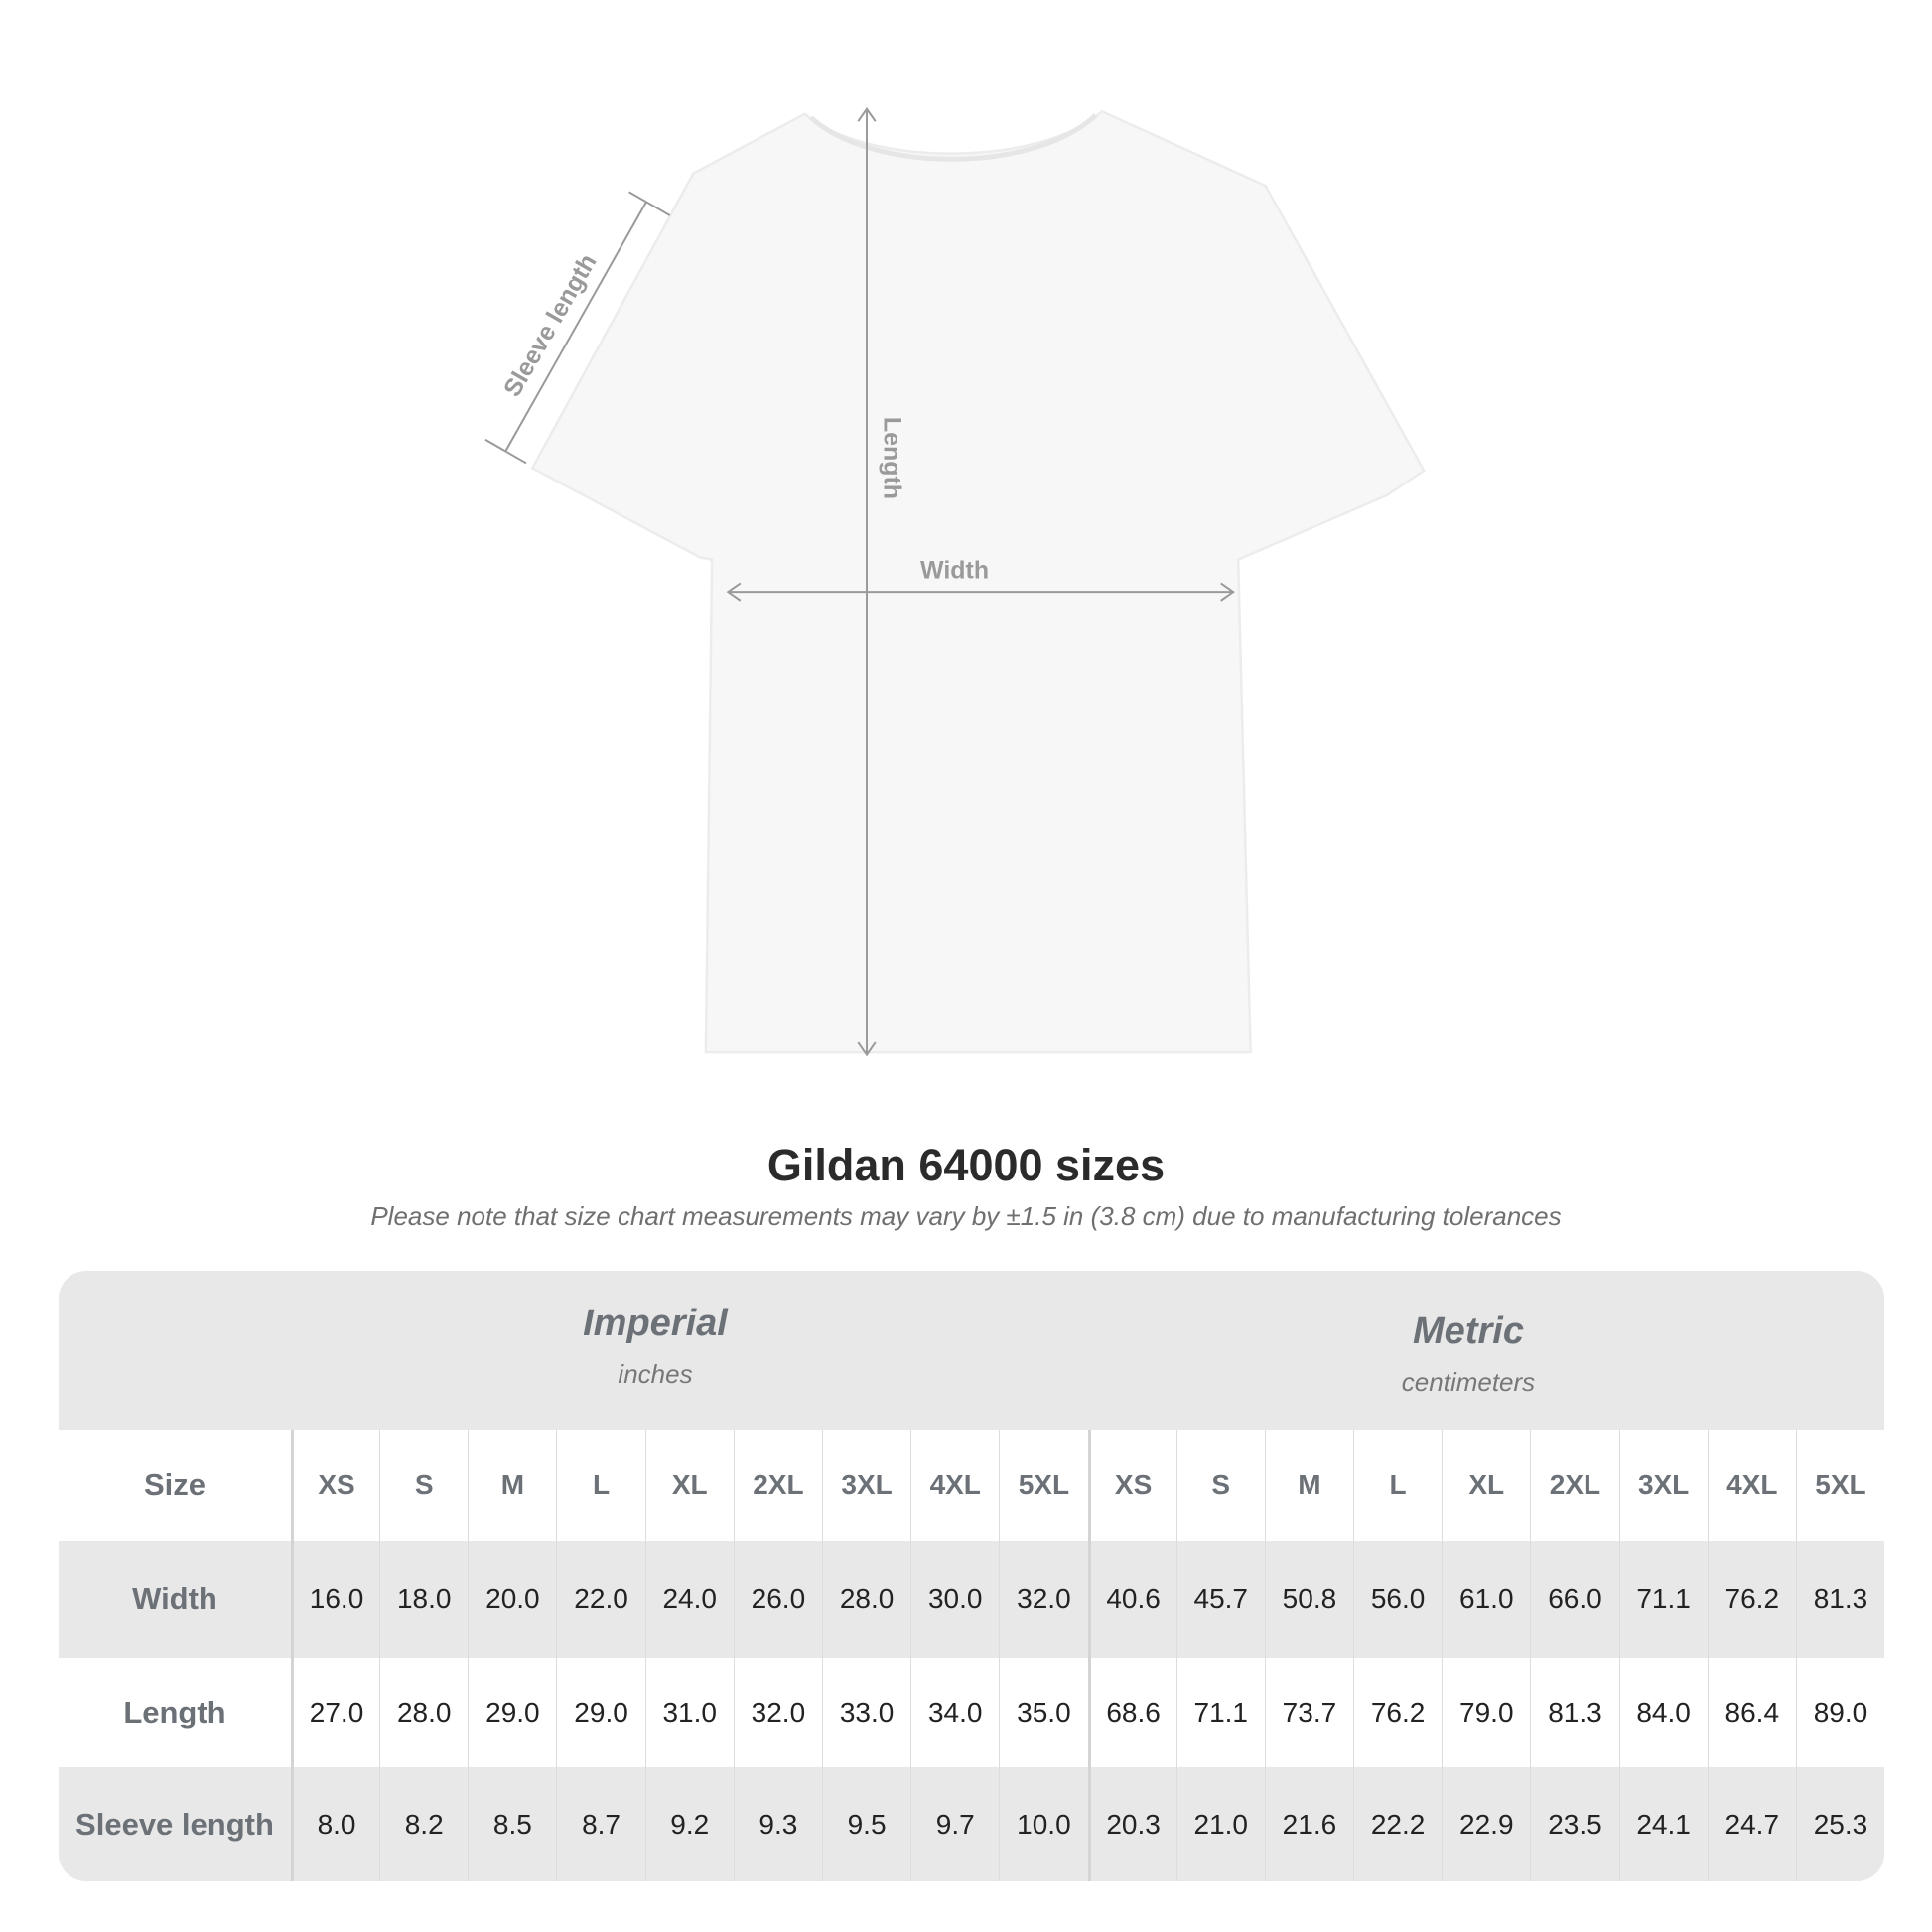  What do you see at coordinates (777, 1824) in the screenshot?
I see `imperial-value-cell: 9.3` at bounding box center [777, 1824].